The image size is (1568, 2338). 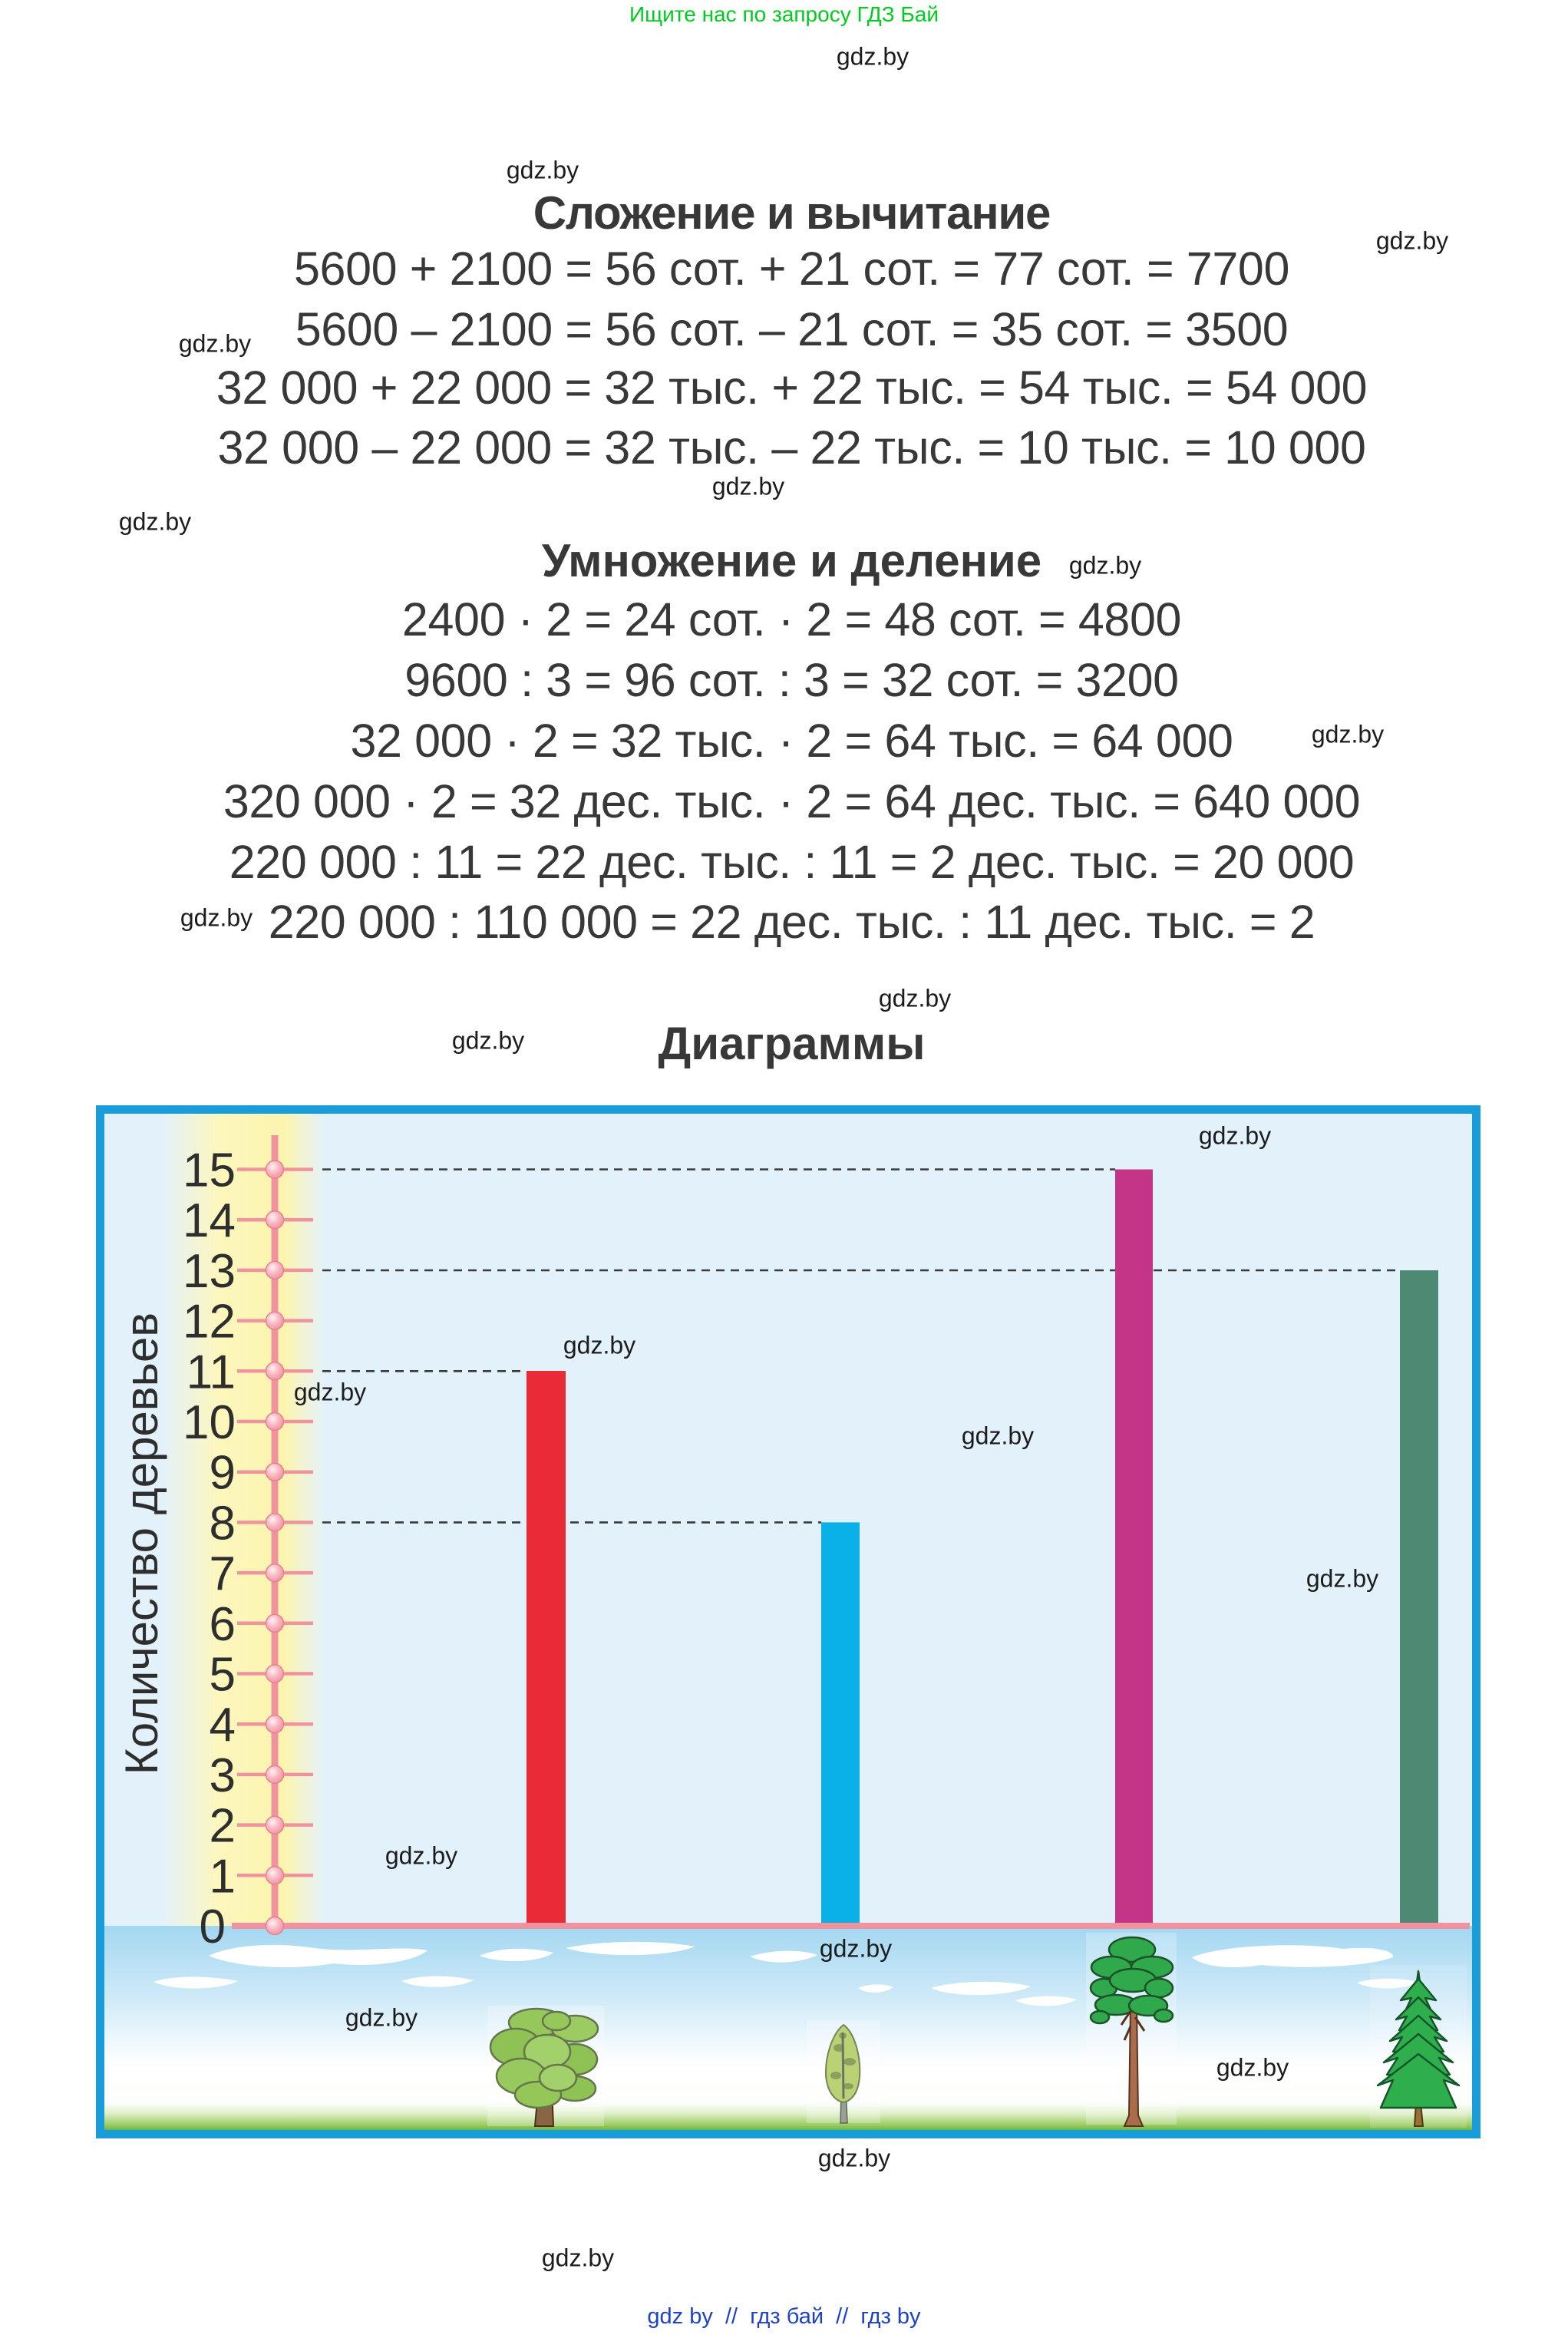 I want to click on svg-text: 10, so click(x=210, y=1422).